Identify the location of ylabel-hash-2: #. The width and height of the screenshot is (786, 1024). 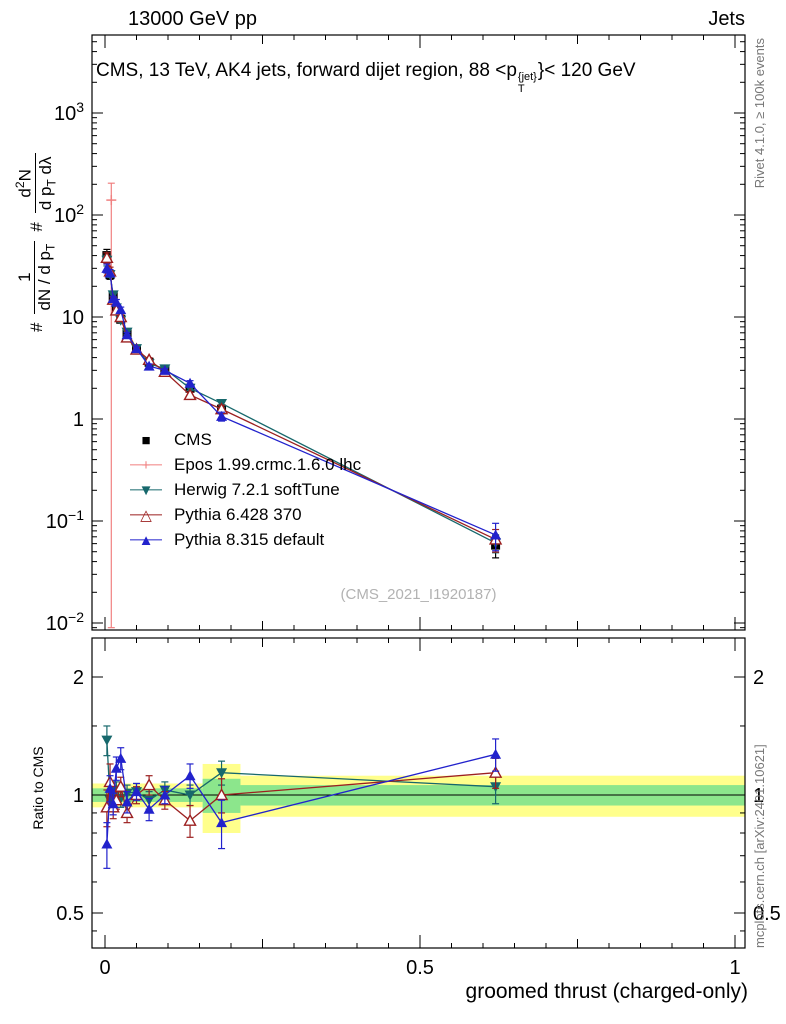
(36, 227).